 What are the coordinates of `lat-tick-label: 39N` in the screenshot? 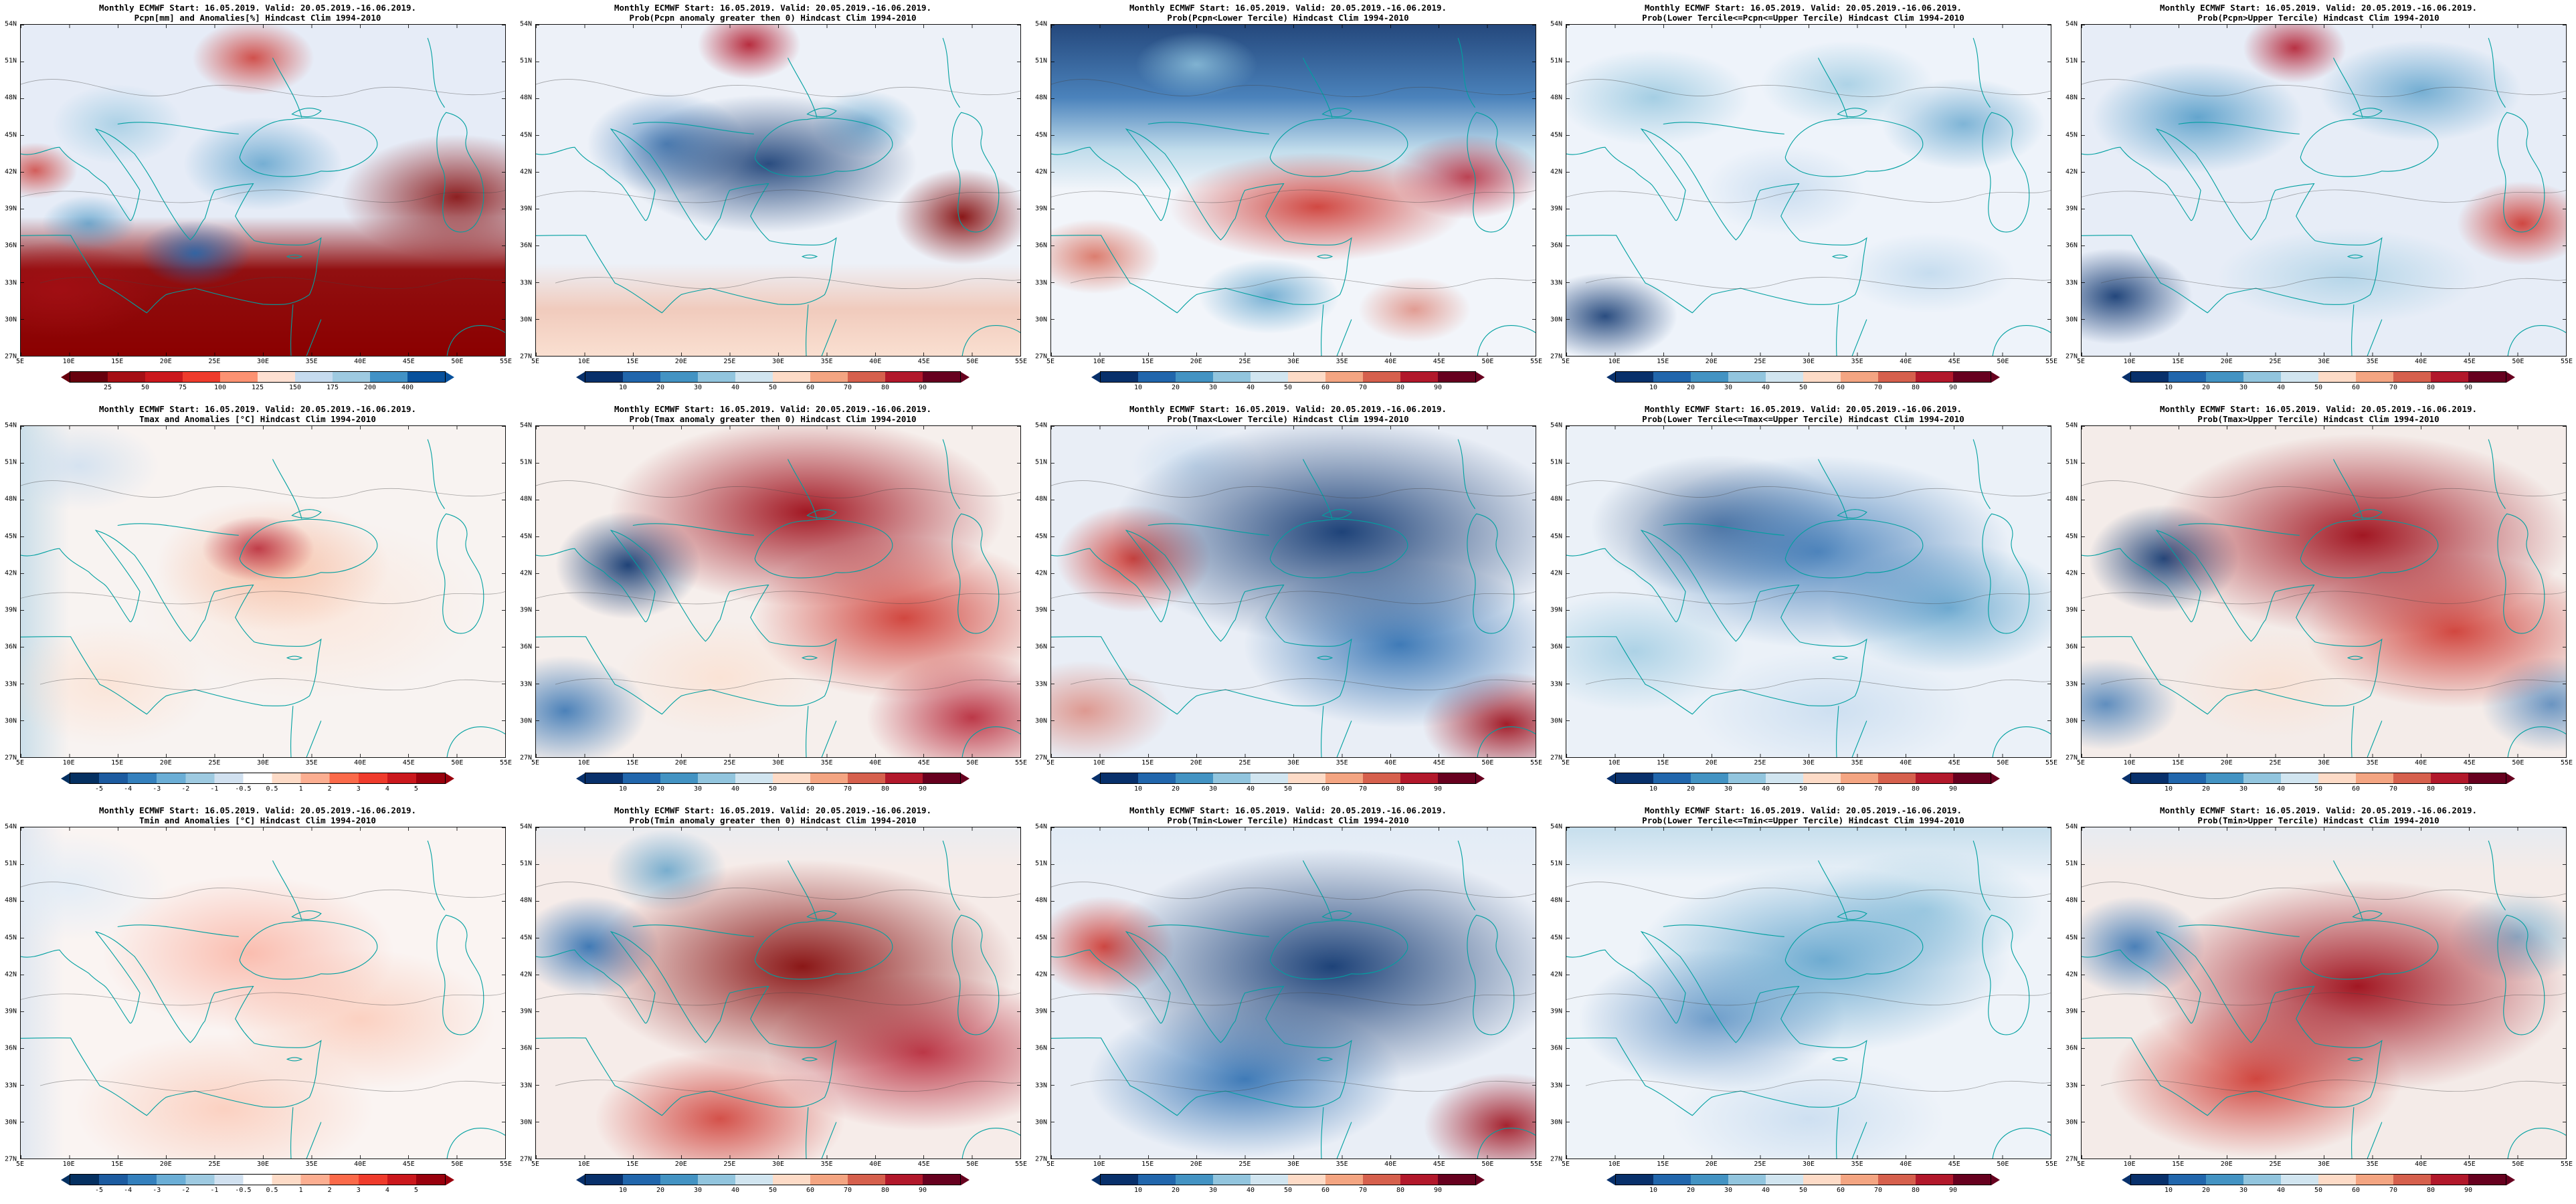 It's located at (1556, 209).